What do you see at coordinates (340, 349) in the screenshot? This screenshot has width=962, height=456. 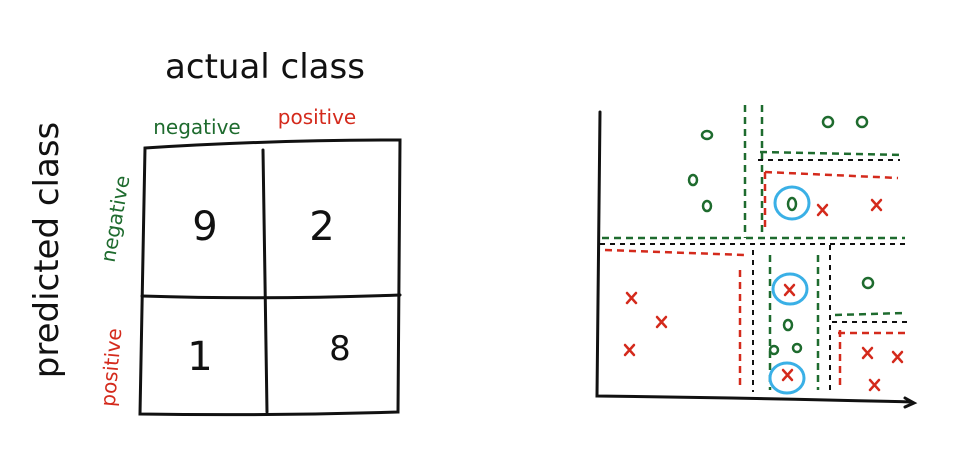 I see `cell: 8` at bounding box center [340, 349].